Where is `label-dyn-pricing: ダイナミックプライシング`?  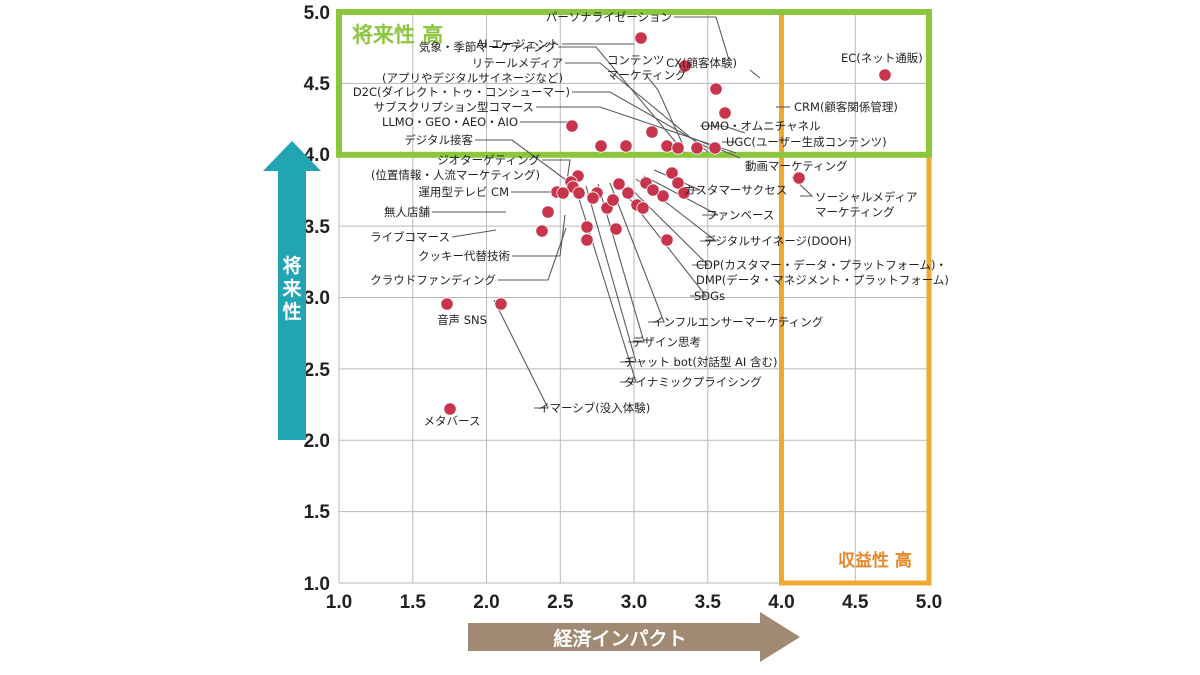 label-dyn-pricing: ダイナミックプライシング is located at coordinates (693, 382).